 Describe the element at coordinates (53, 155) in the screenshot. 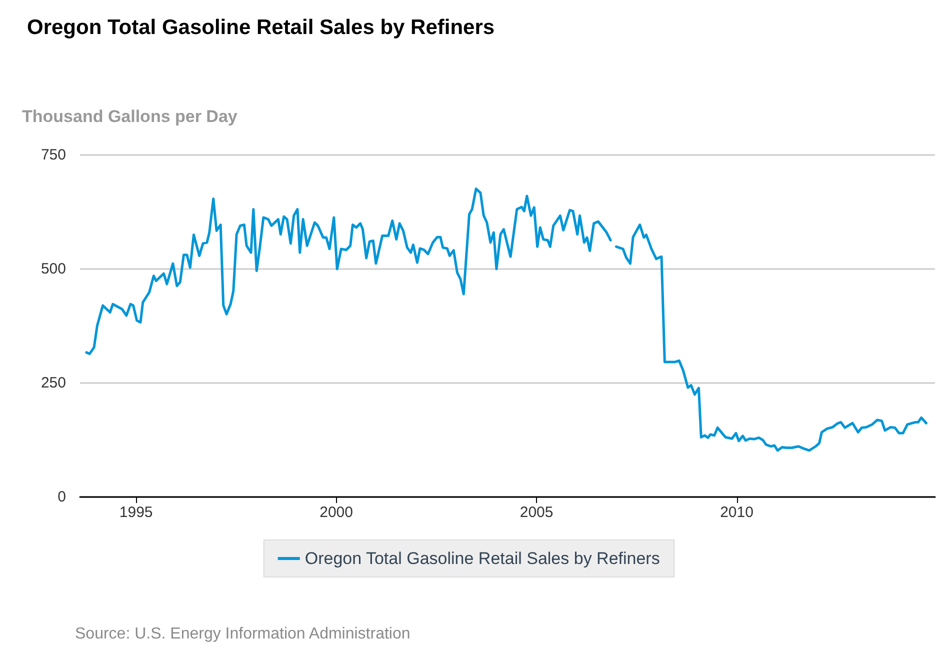

I see `y-tick-label: 750` at that location.